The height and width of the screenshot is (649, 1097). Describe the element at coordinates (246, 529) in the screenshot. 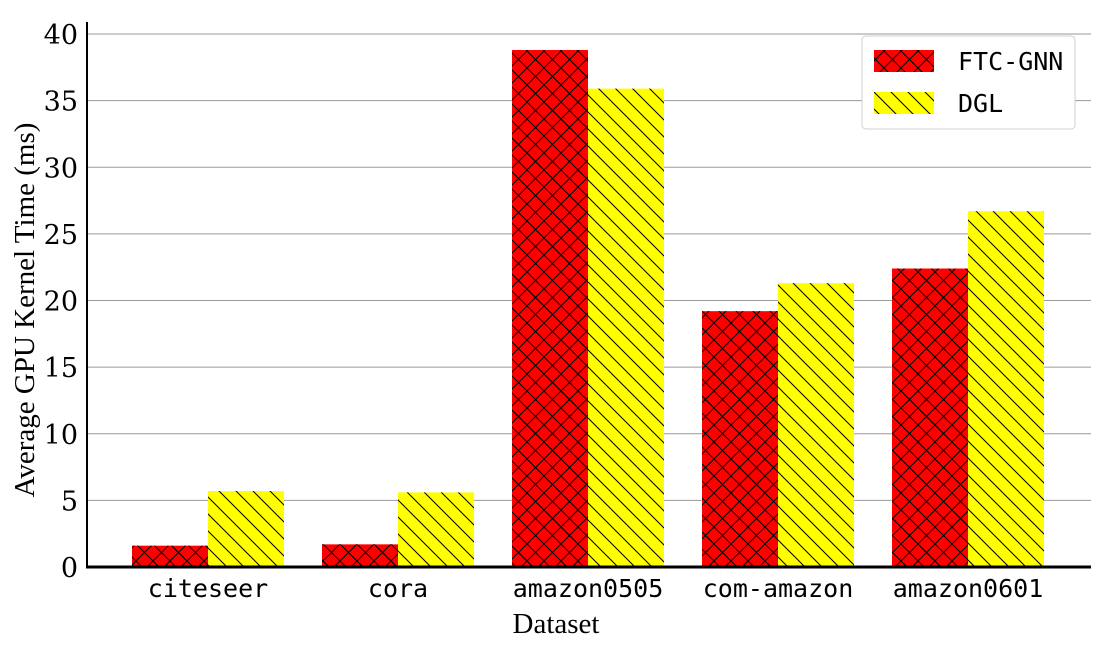

I see `bar-hatch-dgl-citeseer` at that location.